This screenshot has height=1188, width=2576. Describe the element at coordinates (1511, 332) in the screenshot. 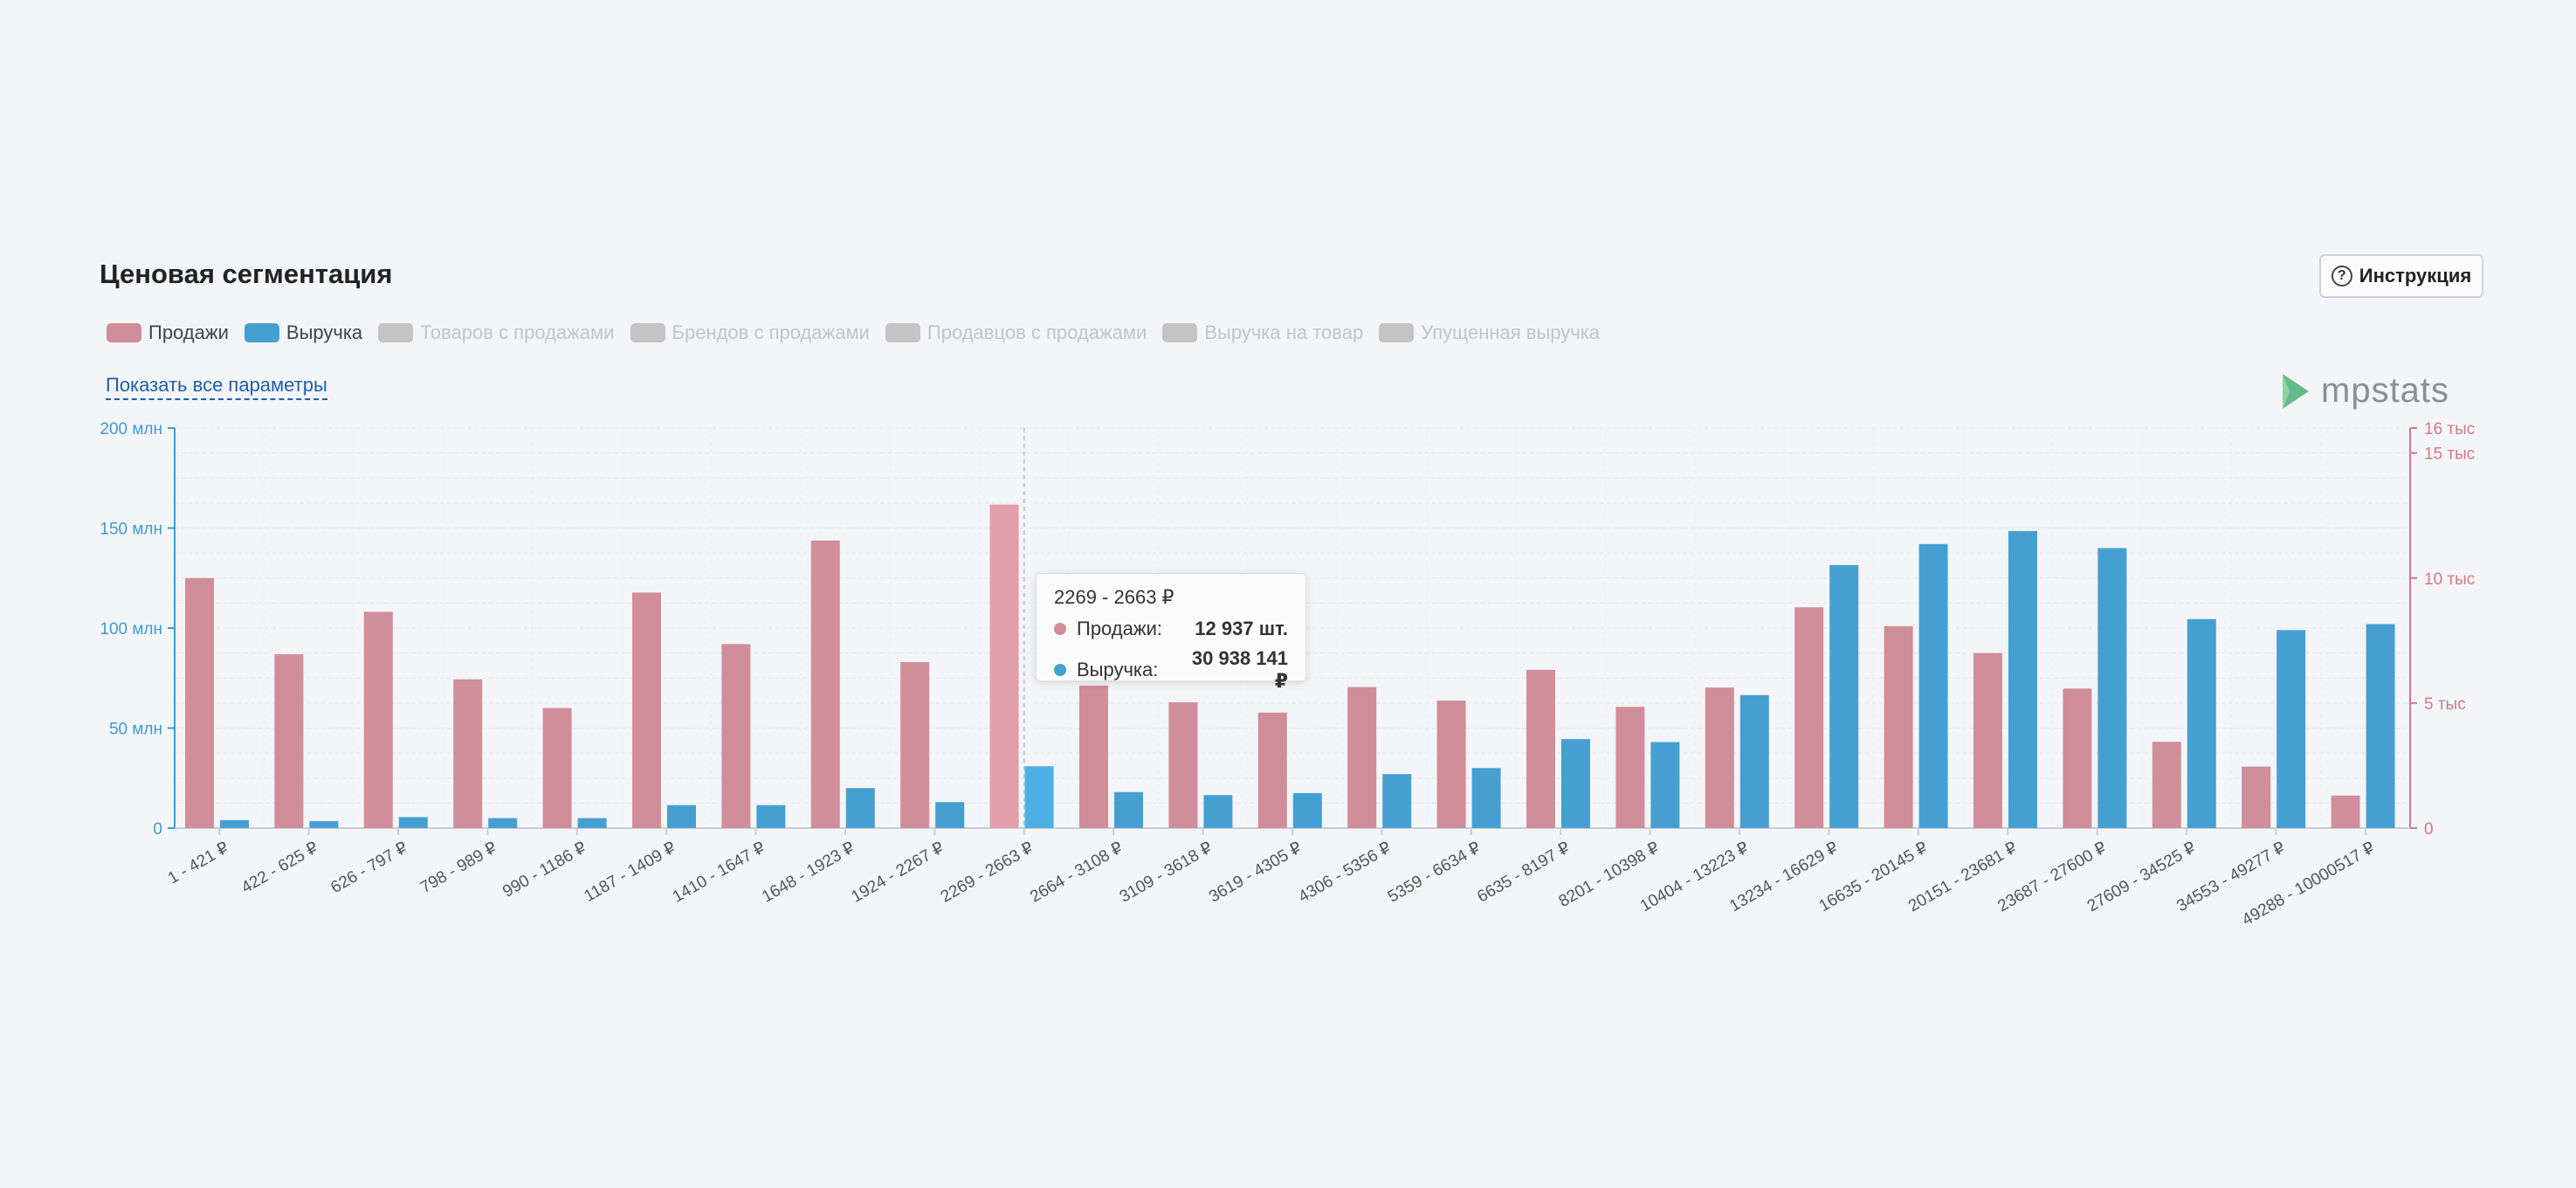

I see `legend-label: Упущенная выручка` at that location.